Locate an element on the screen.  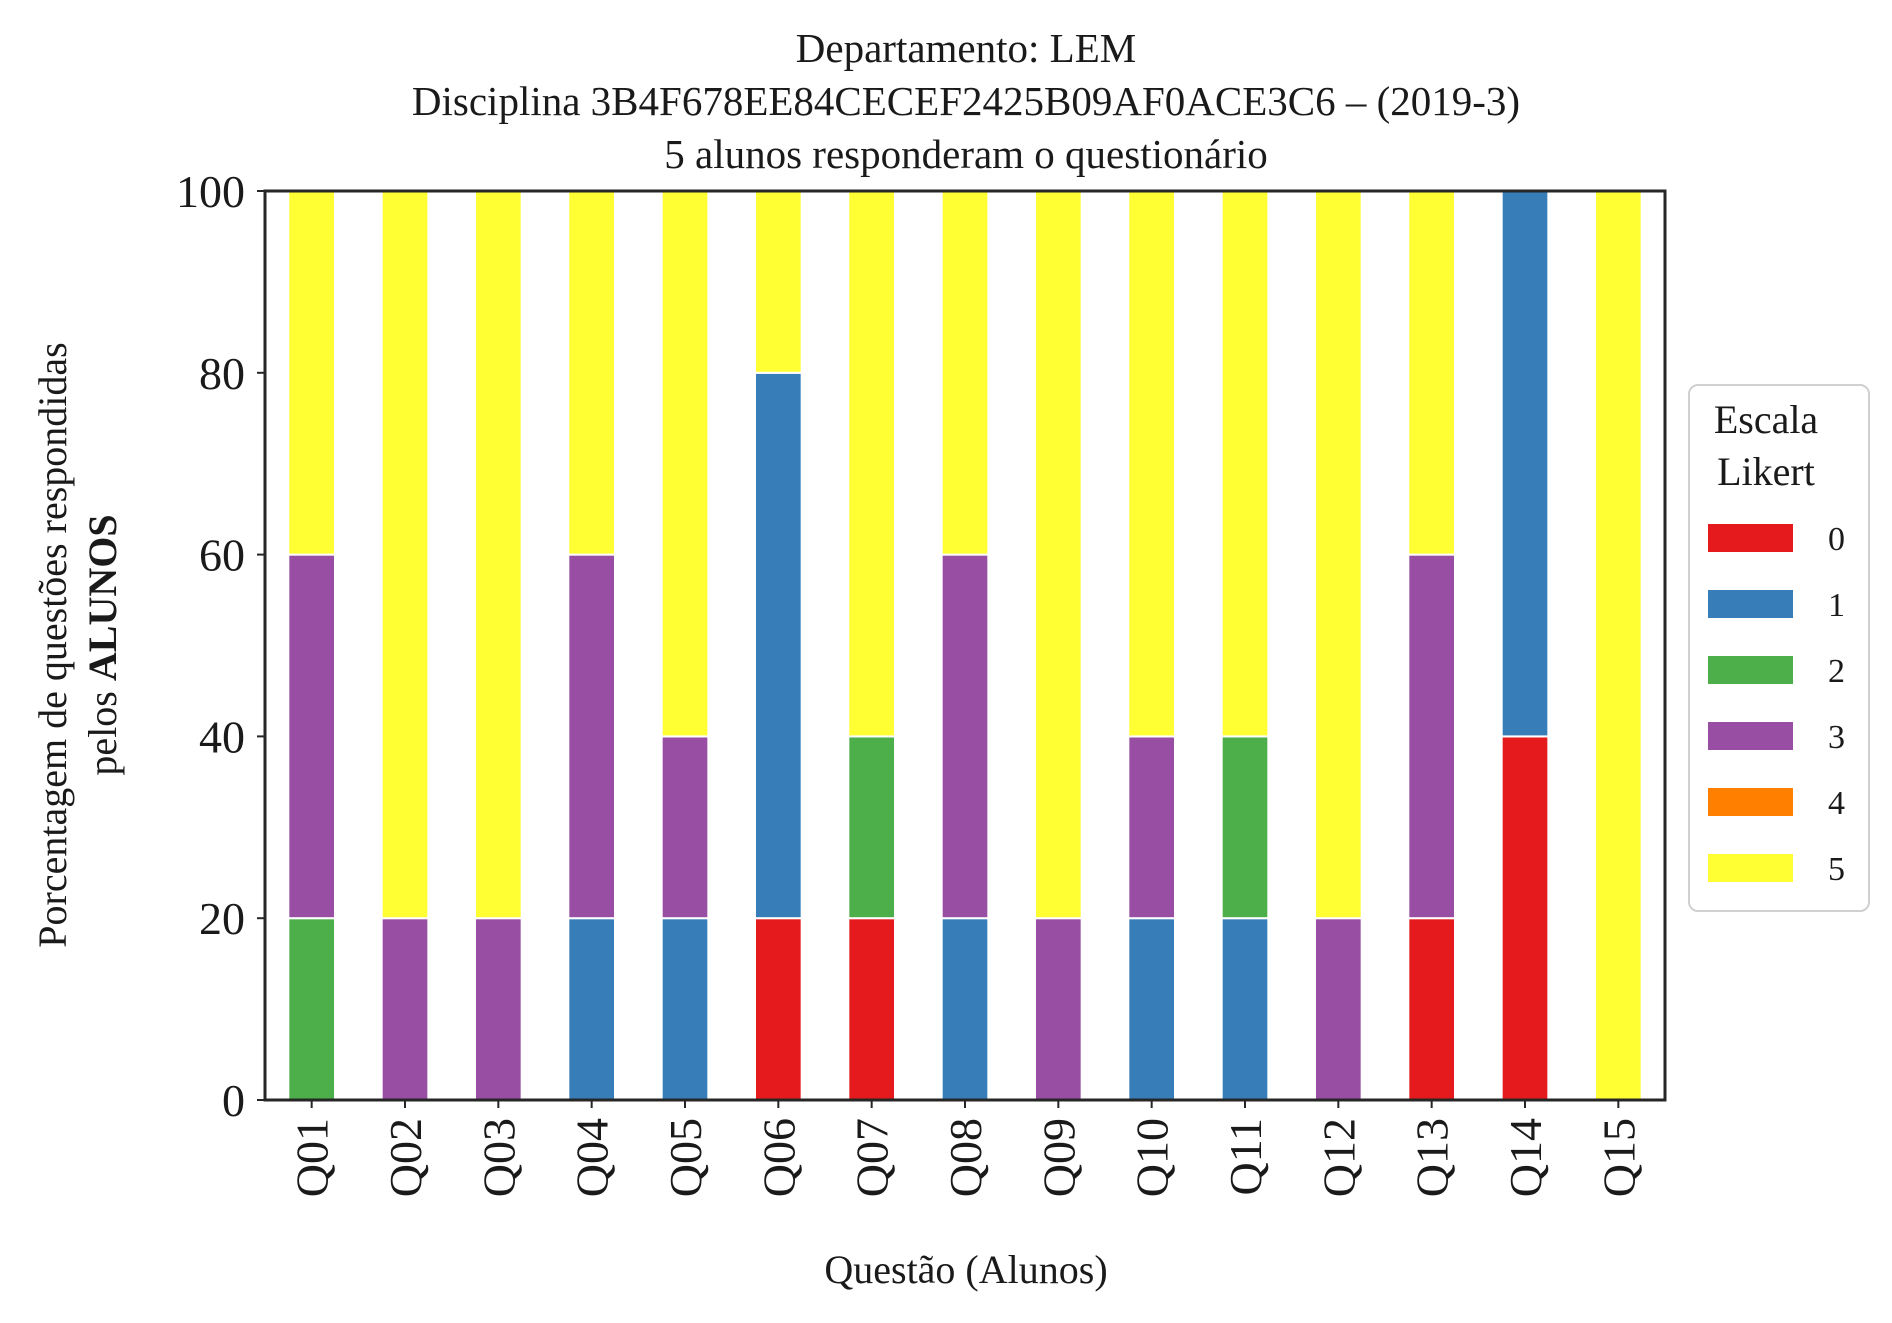
chart-title-line-3: 5 alunos responderam o questionário is located at coordinates (965, 154).